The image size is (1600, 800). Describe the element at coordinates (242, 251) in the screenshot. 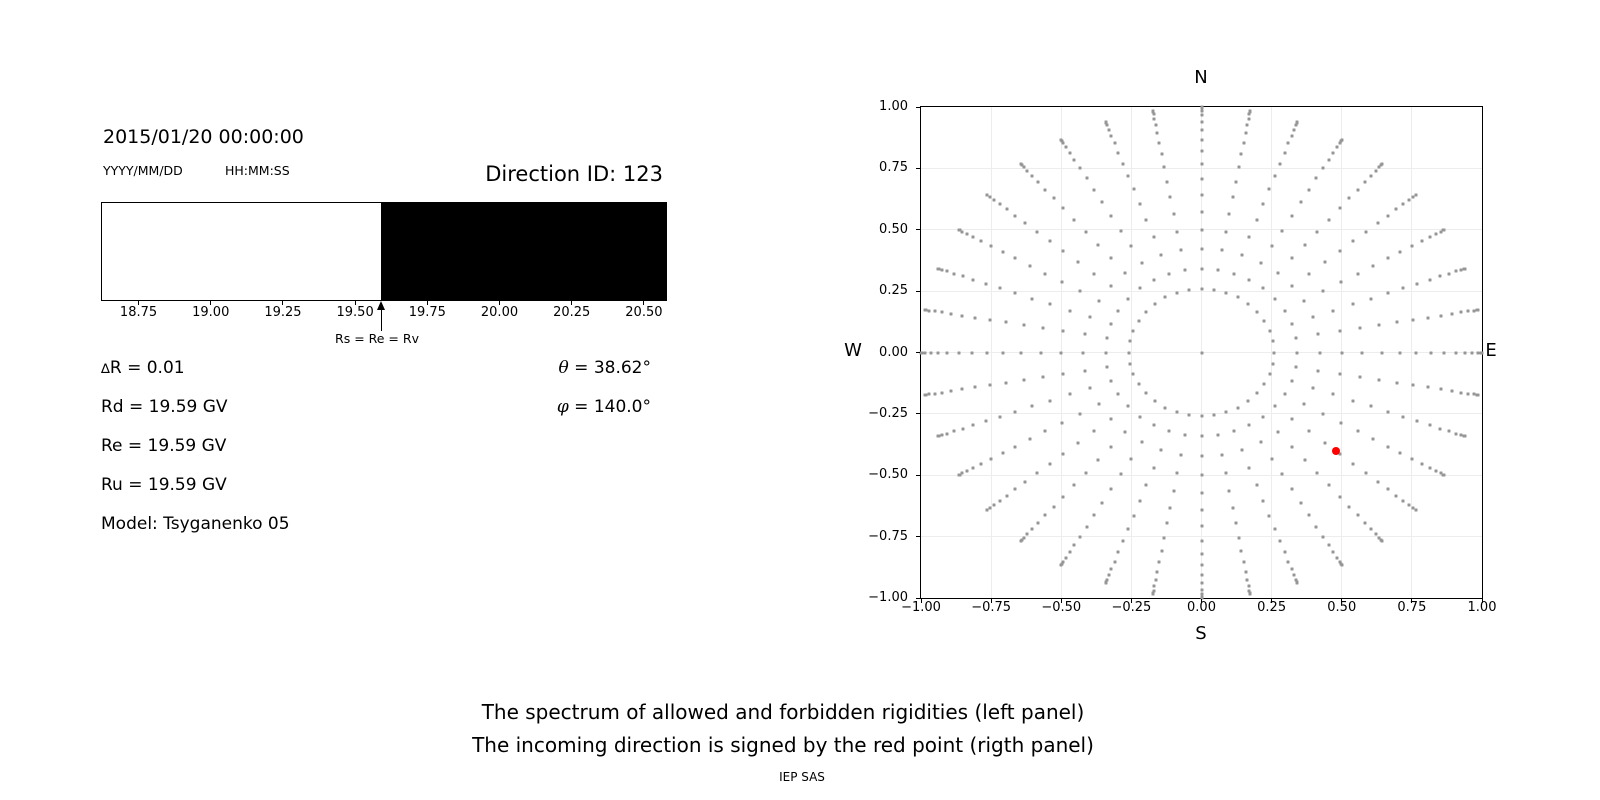

I see `spectrum-segment-allowed` at that location.